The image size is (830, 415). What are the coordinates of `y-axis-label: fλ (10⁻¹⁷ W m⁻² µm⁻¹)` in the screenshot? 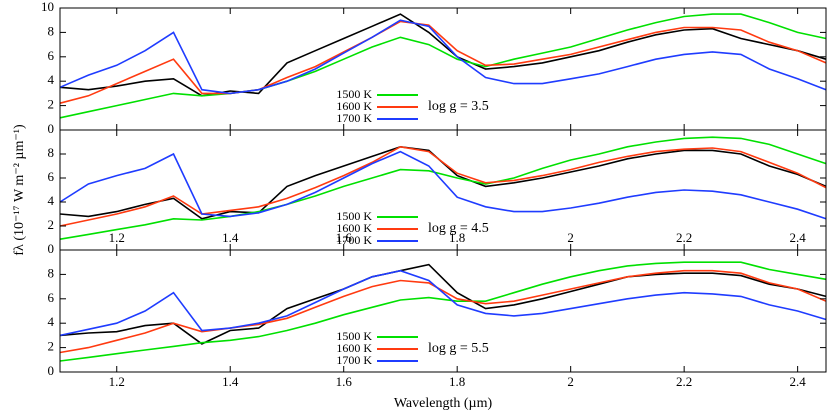 It's located at (19, 190).